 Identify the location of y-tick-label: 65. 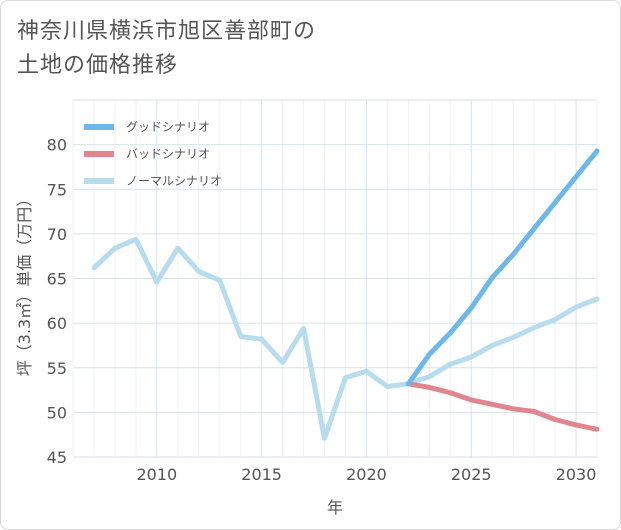
(57, 279).